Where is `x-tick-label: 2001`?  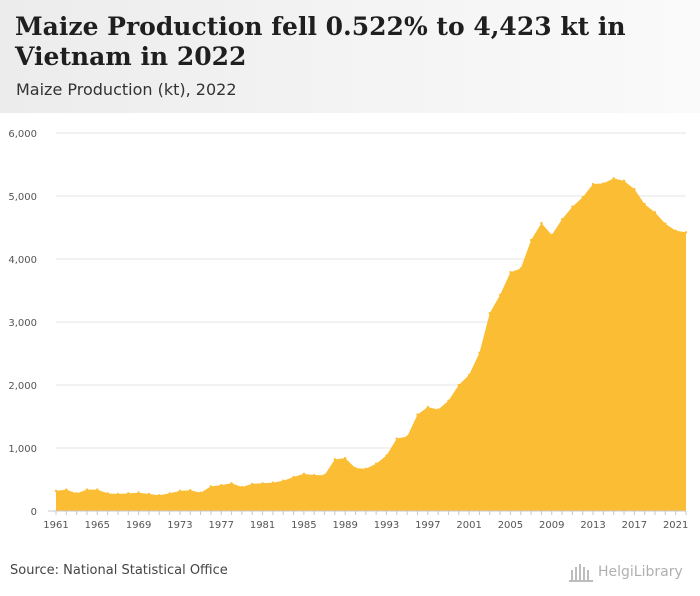
x-tick-label: 2001 is located at coordinates (468, 525).